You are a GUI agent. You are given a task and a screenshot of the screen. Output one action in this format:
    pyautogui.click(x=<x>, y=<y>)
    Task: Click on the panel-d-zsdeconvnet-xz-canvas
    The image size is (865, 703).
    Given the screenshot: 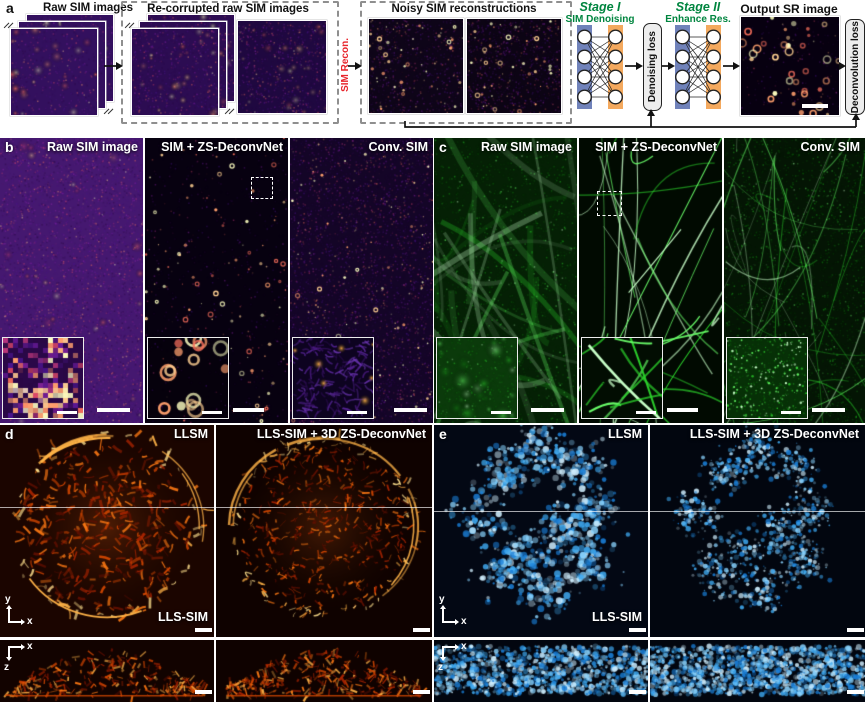 What is the action you would take?
    pyautogui.click(x=324, y=671)
    